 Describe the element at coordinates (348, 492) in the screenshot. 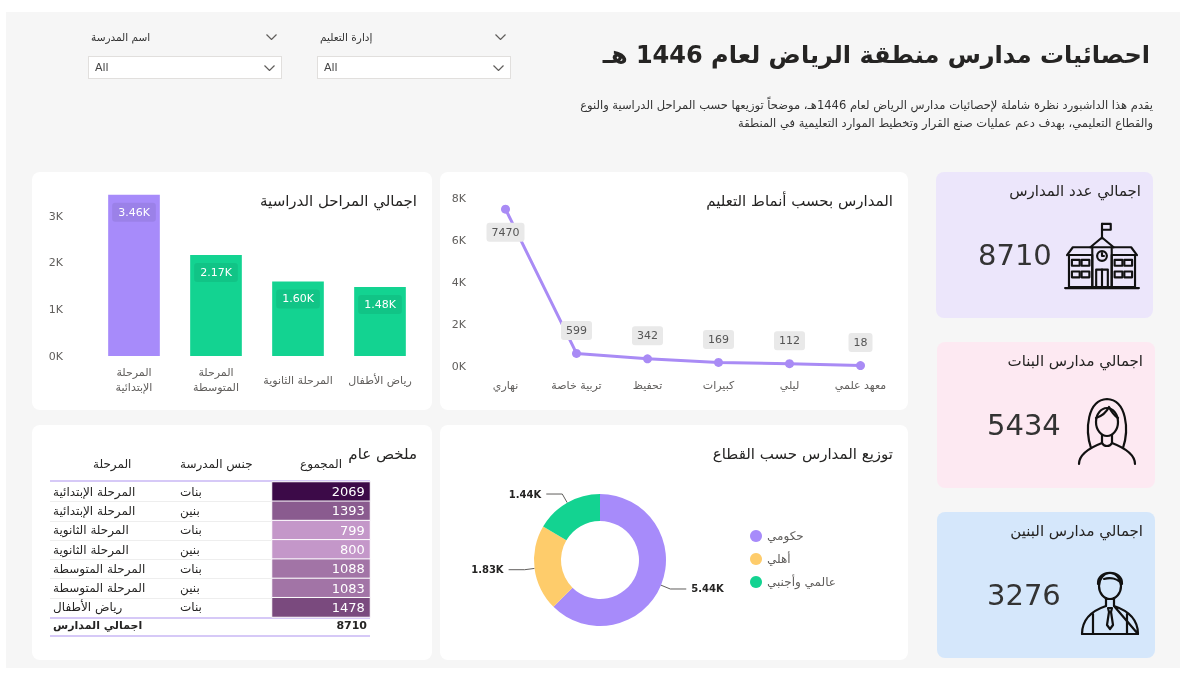

I see `data-label: 2069` at that location.